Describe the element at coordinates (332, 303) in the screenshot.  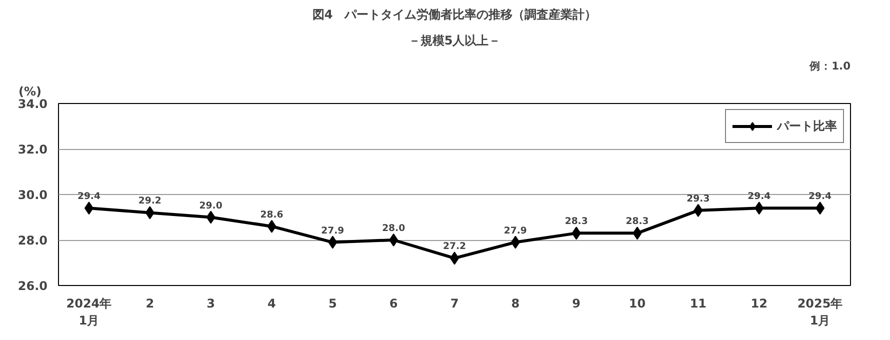
I see `x-tick-label: 5` at that location.